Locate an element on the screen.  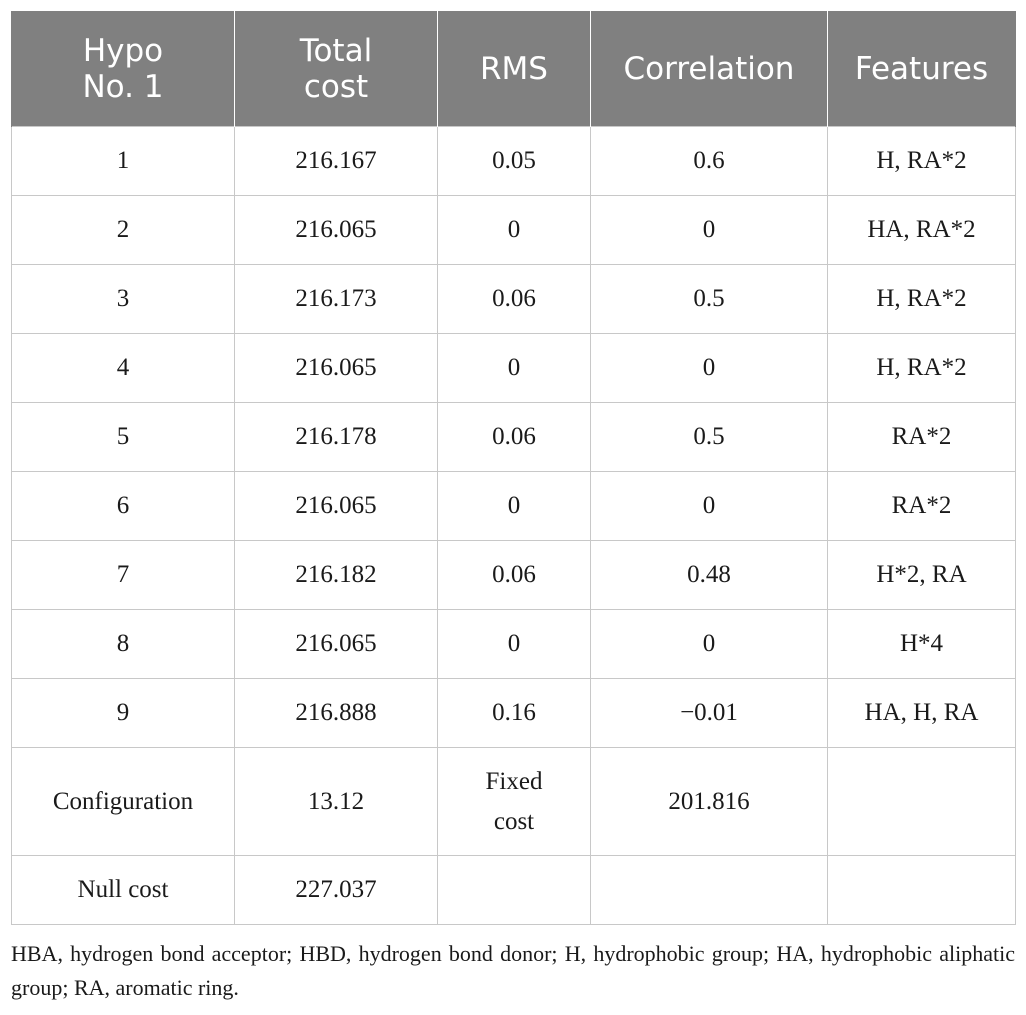
table-row: 3 216.173 0.06 0.5 H, RA*2 is located at coordinates (513, 299).